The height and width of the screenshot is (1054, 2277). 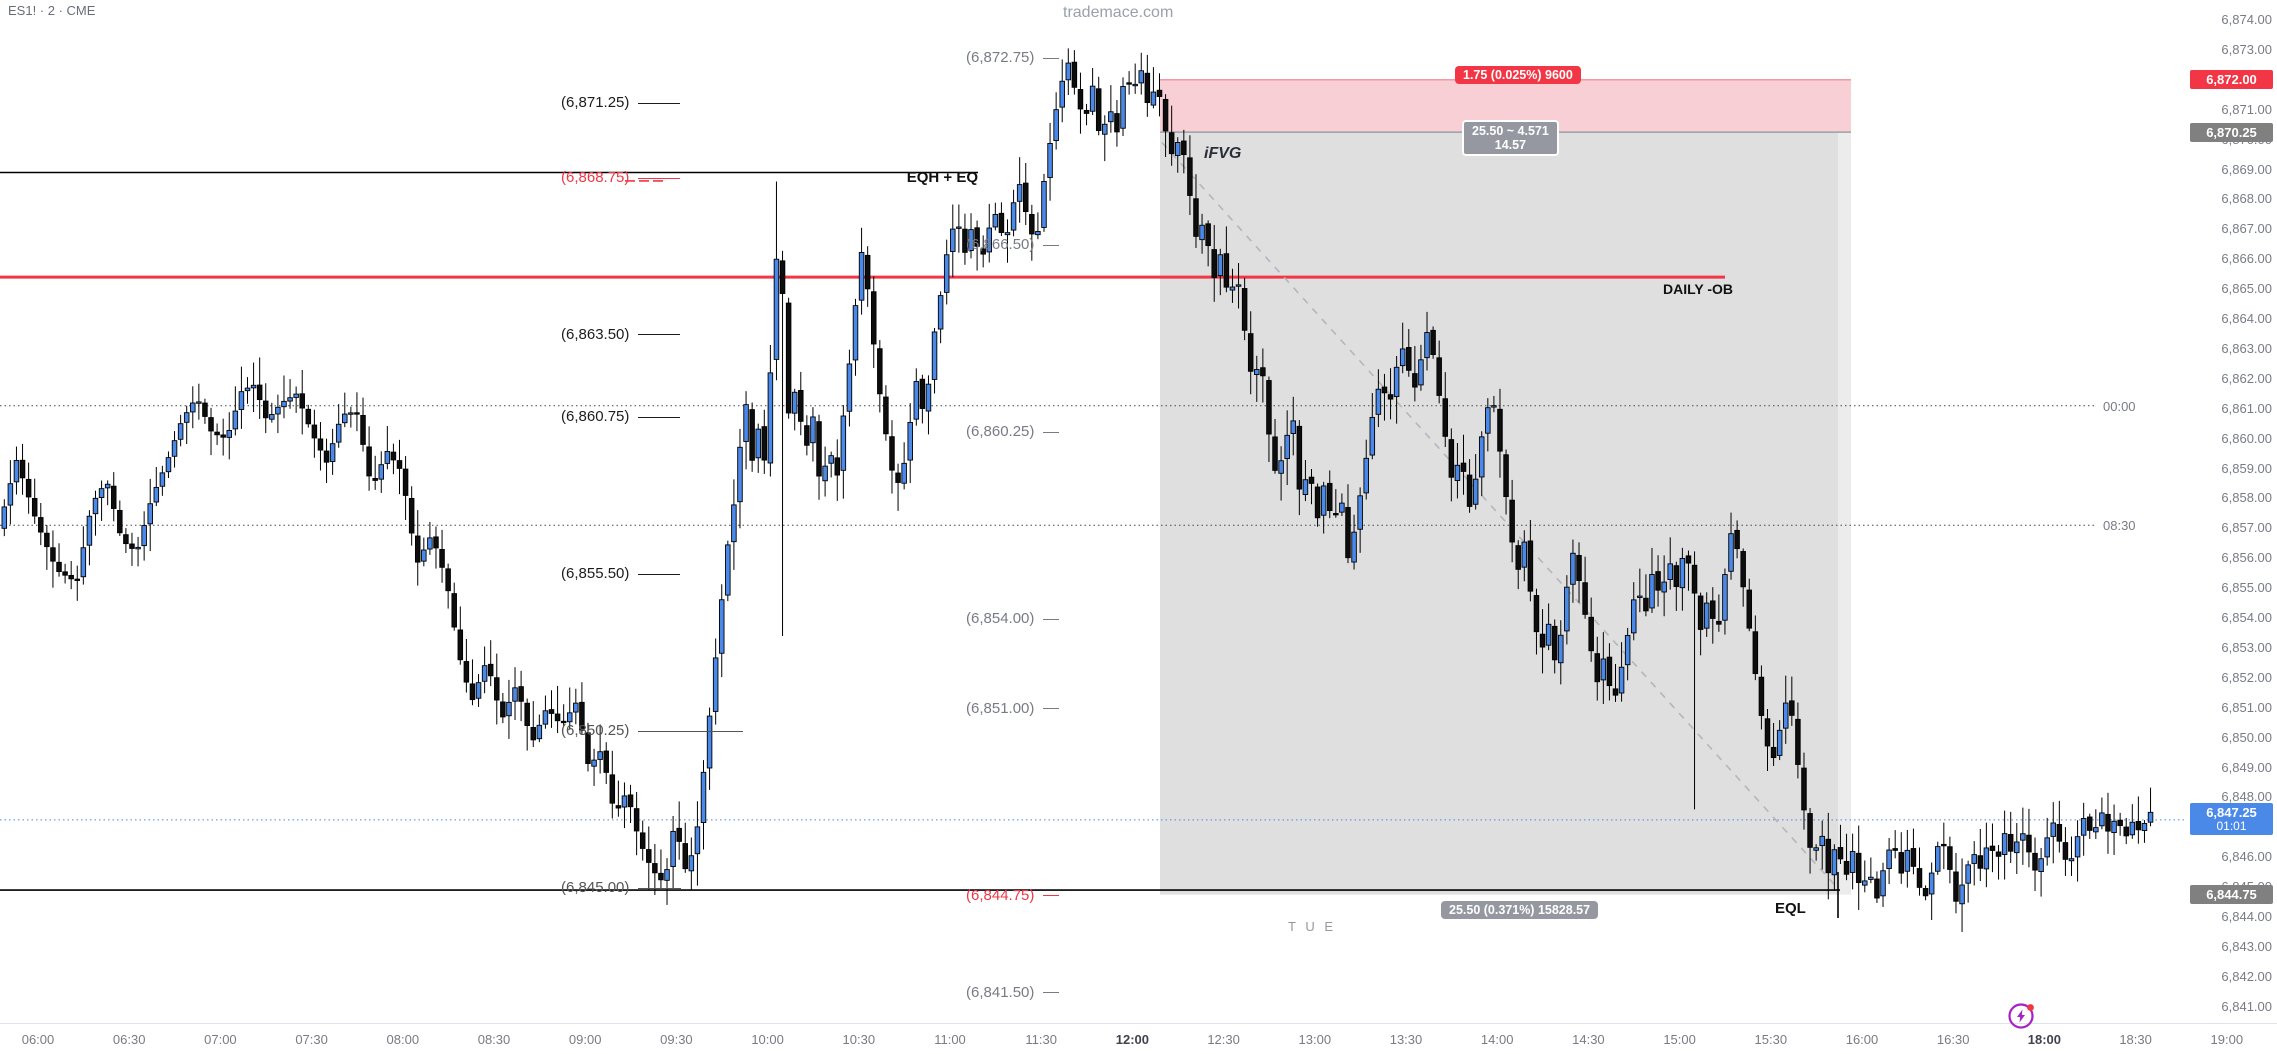 I want to click on price-tick: 6,857.00, so click(x=2246, y=528).